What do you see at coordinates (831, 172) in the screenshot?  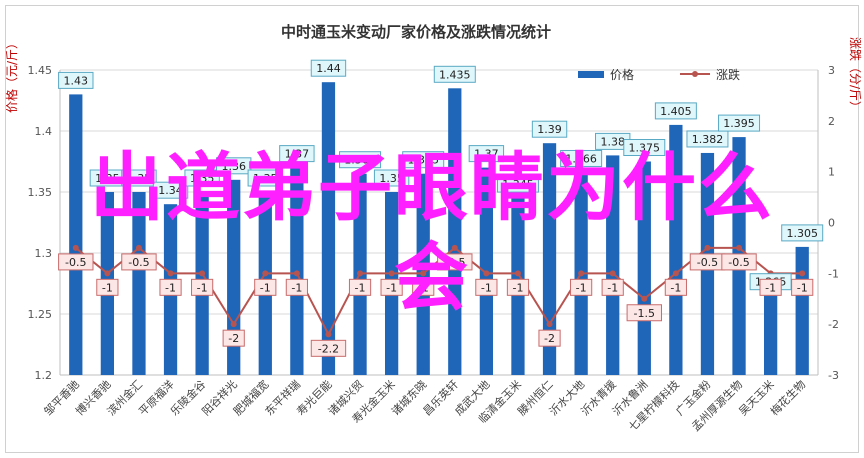 I see `right-tick-label: 1` at bounding box center [831, 172].